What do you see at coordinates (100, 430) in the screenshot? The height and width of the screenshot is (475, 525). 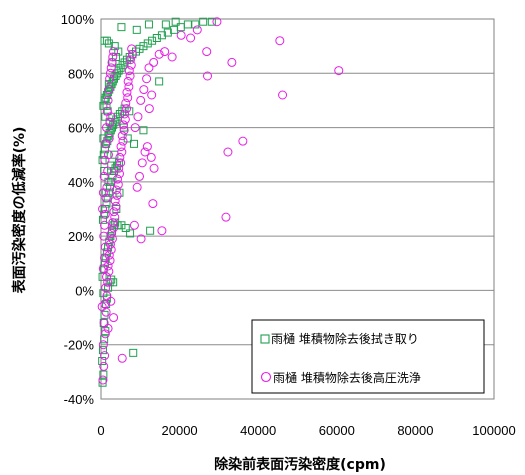 I see `x-tick-label: 0` at bounding box center [100, 430].